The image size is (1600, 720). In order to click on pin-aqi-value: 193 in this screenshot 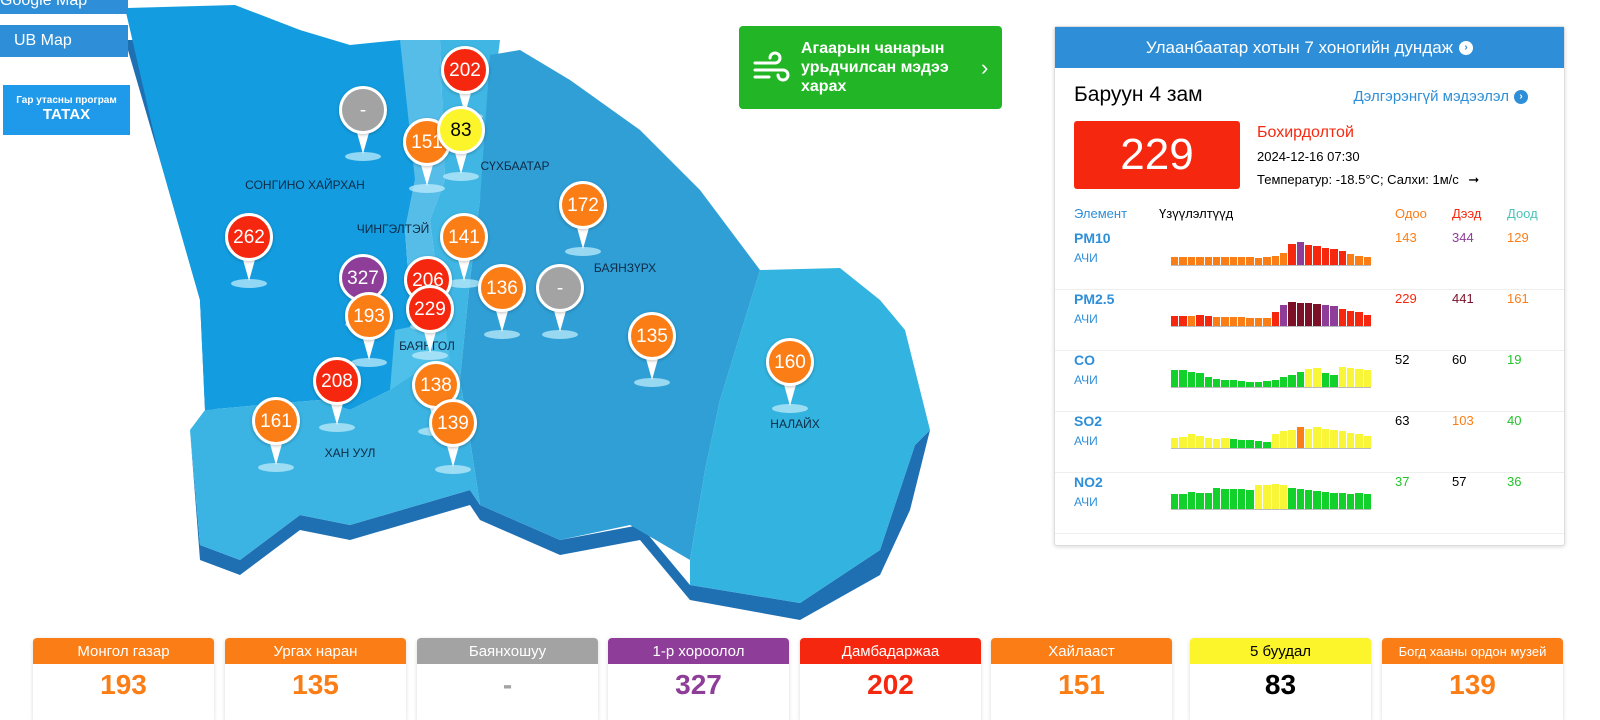, I will do `click(369, 316)`.